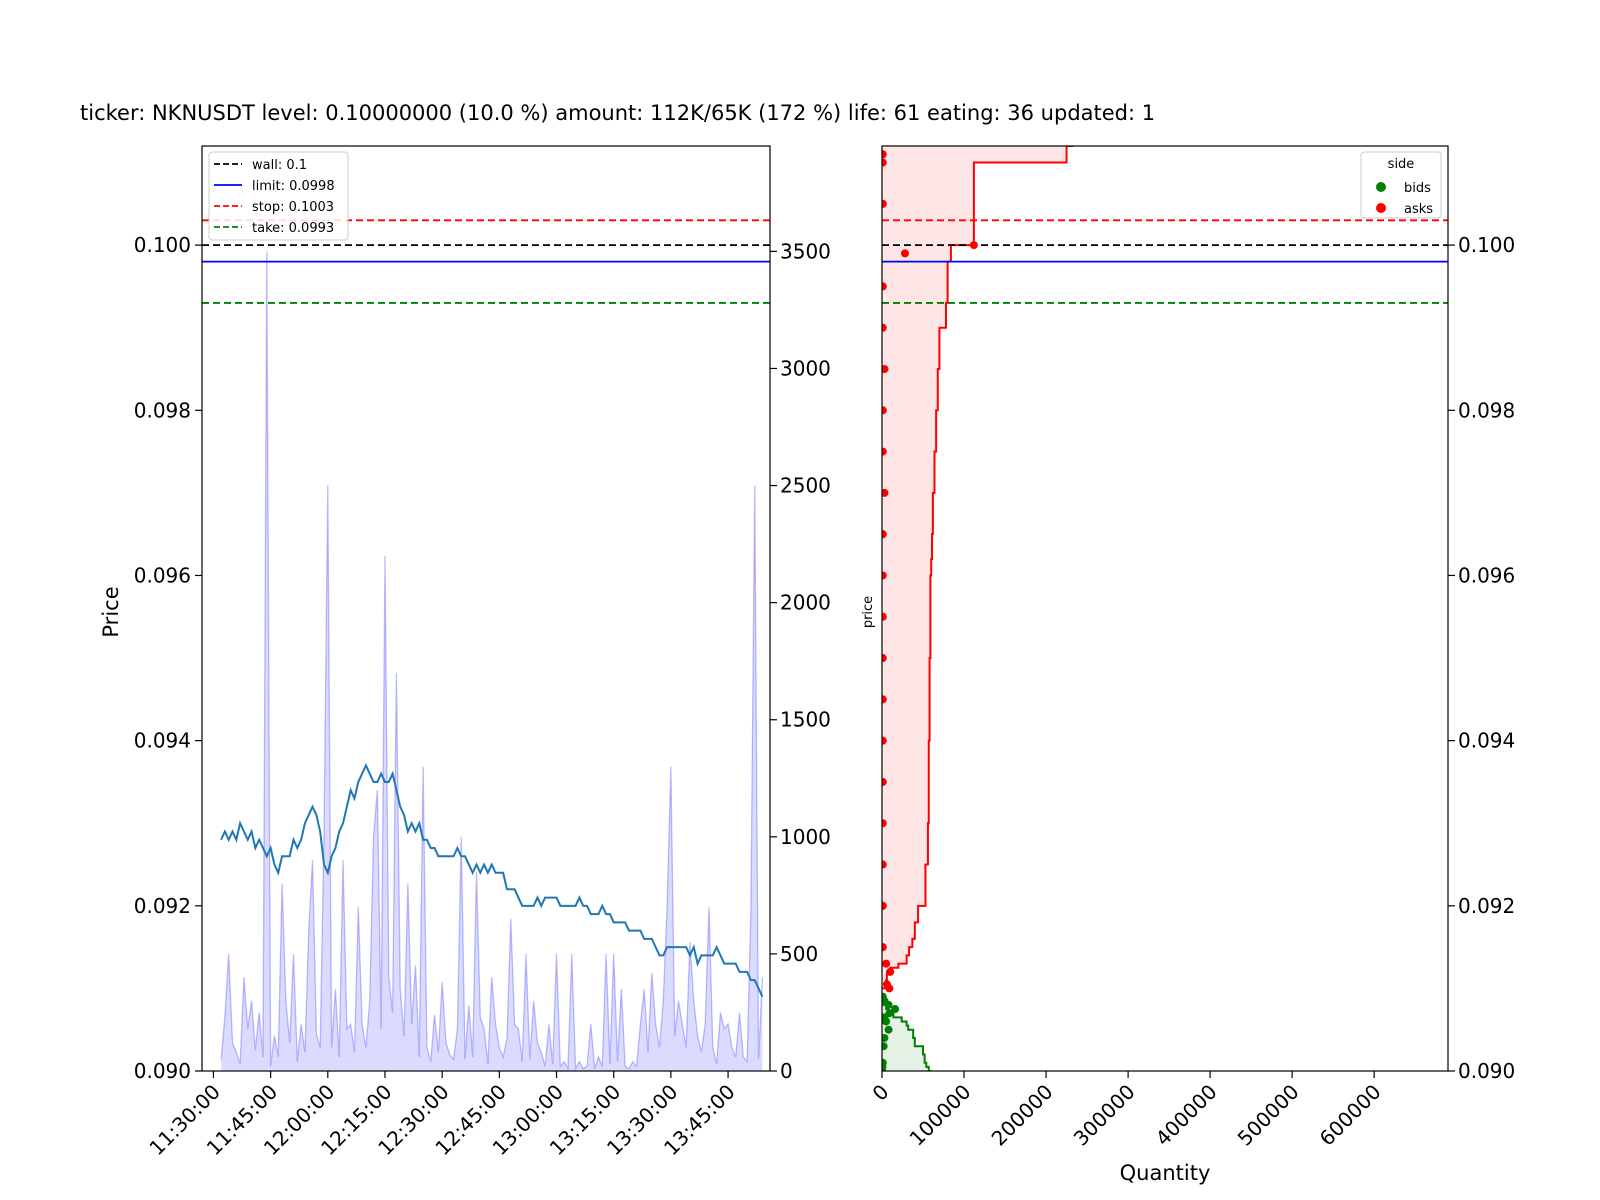  Describe the element at coordinates (805, 368) in the screenshot. I see `volume-tick-label: 3000` at that location.